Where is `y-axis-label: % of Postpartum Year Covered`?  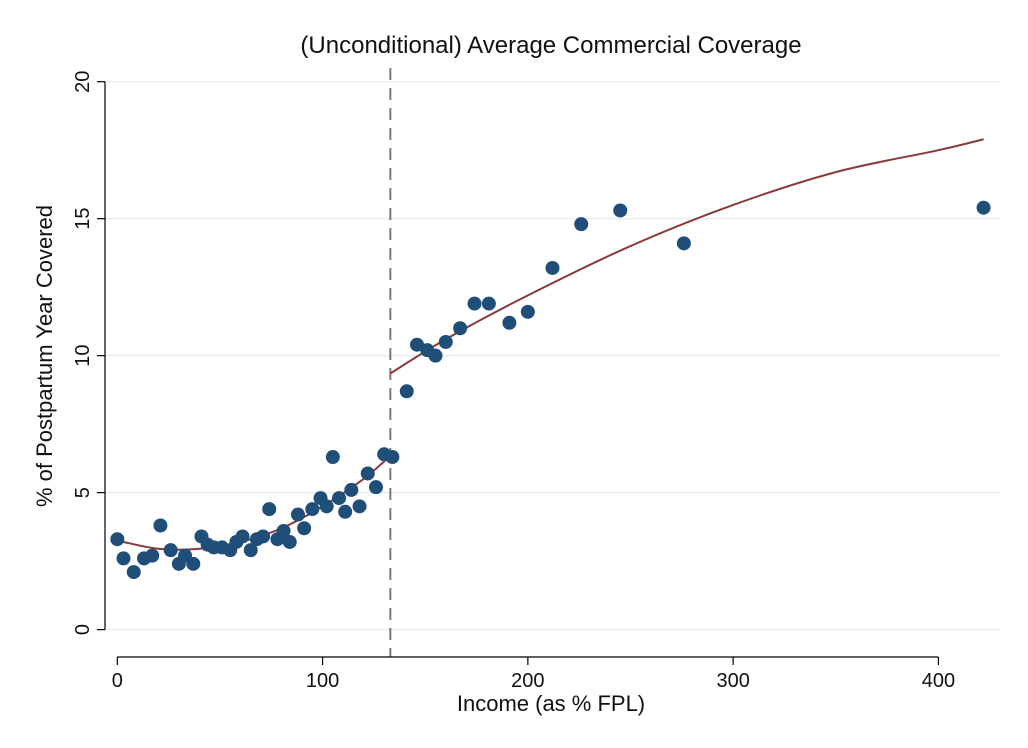 y-axis-label: % of Postpartum Year Covered is located at coordinates (44, 356).